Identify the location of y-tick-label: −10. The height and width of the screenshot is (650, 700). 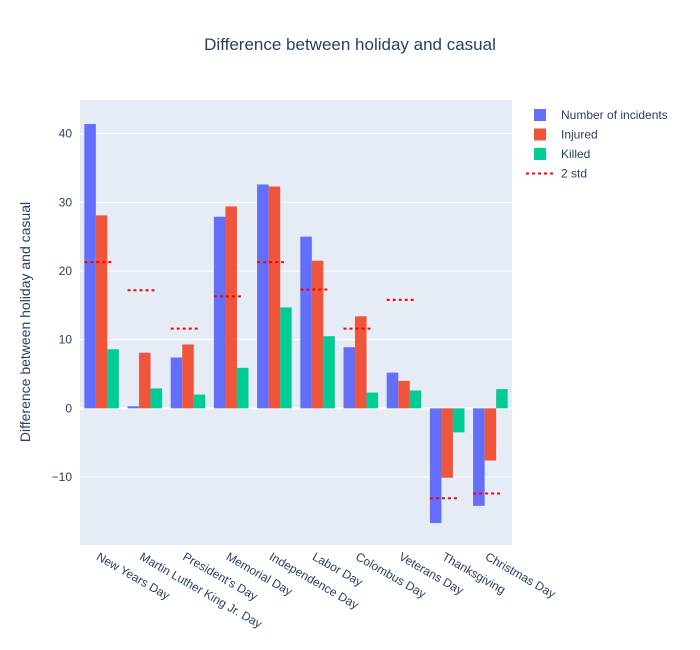
(62, 477).